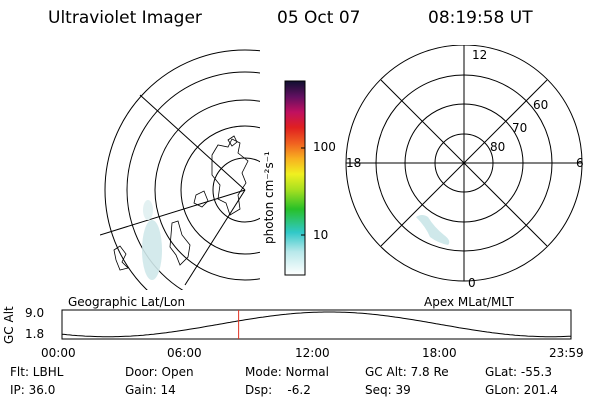  What do you see at coordinates (518, 372) in the screenshot?
I see `info-glat: GLat: -55.3` at bounding box center [518, 372].